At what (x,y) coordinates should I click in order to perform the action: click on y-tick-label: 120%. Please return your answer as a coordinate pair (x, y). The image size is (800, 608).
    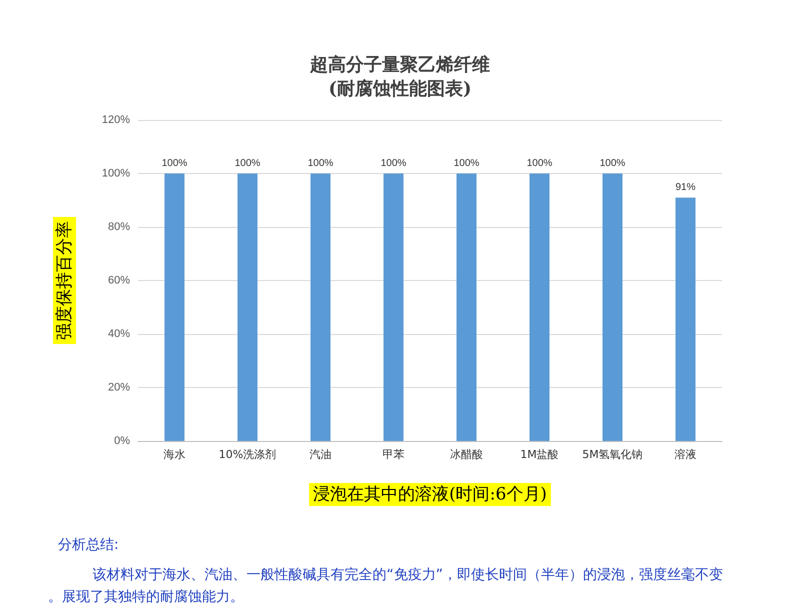
    Looking at the image, I should click on (116, 120).